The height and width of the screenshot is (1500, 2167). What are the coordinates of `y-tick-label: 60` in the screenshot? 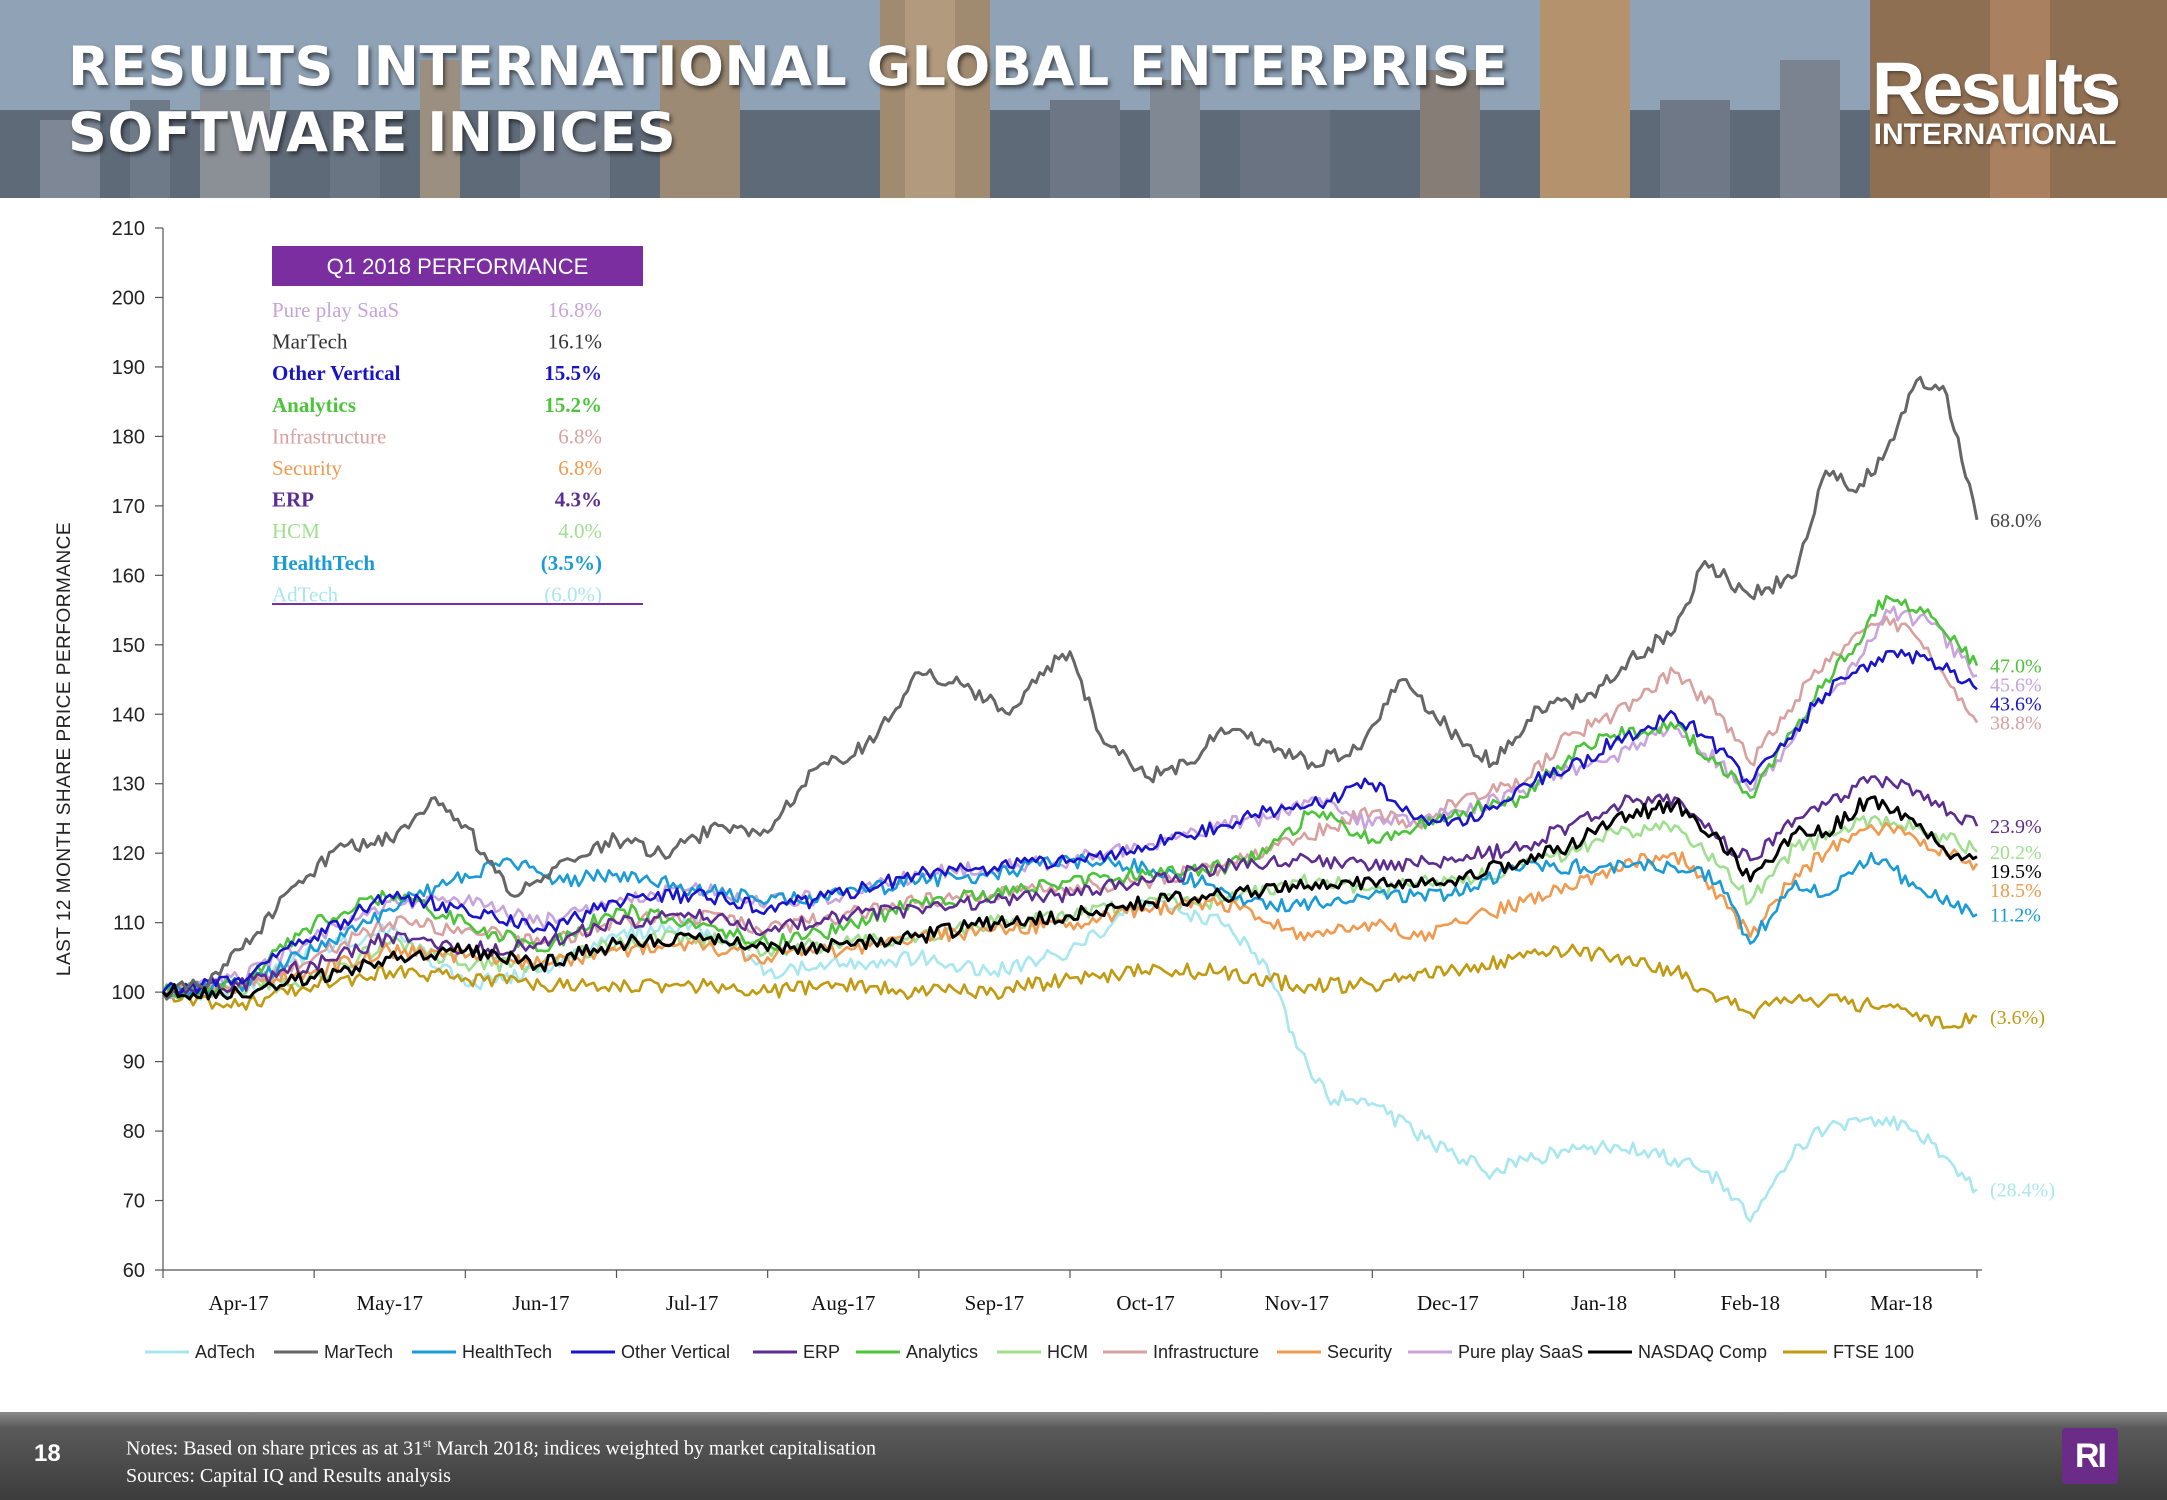 It's located at (134, 1271).